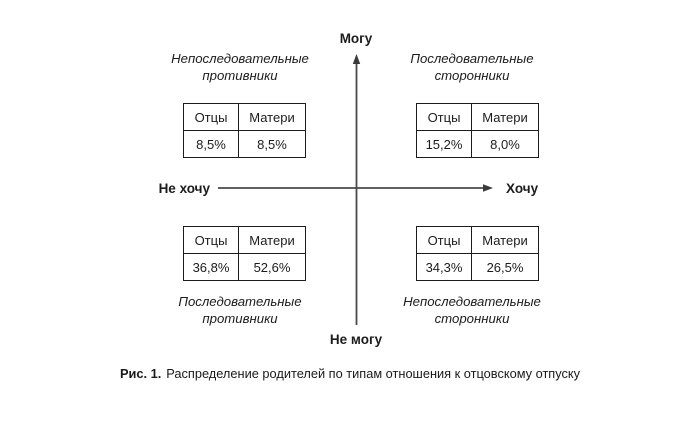 This screenshot has width=700, height=430. What do you see at coordinates (356, 59) in the screenshot?
I see `up-arrowhead-icon` at bounding box center [356, 59].